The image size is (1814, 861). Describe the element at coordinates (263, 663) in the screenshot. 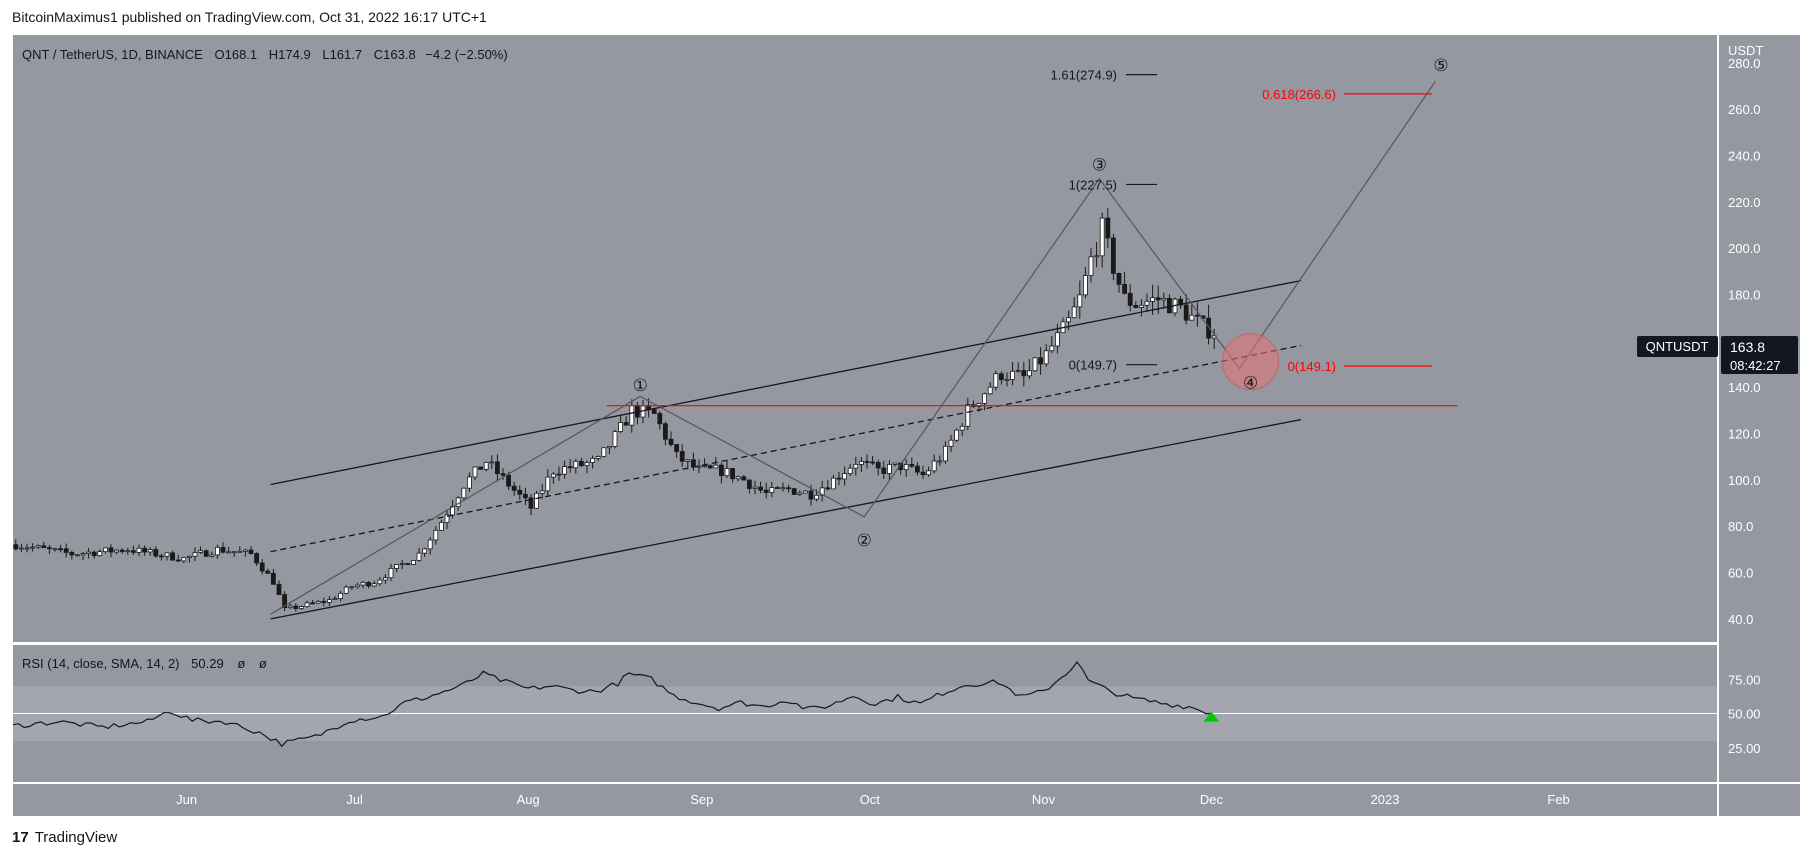

I see `rsi-legend-extra-2: ø` at that location.